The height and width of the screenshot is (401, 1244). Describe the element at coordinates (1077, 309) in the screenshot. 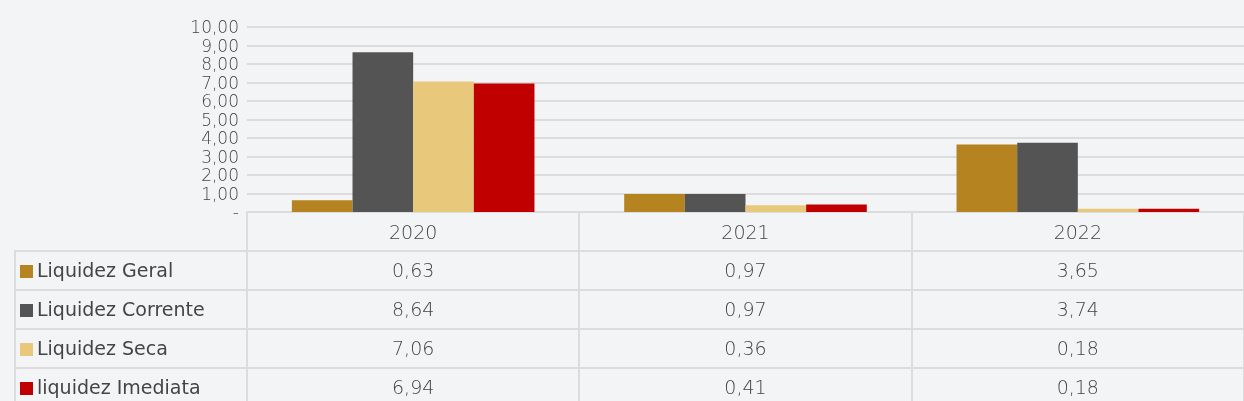

I see `data-label: 3,74` at that location.